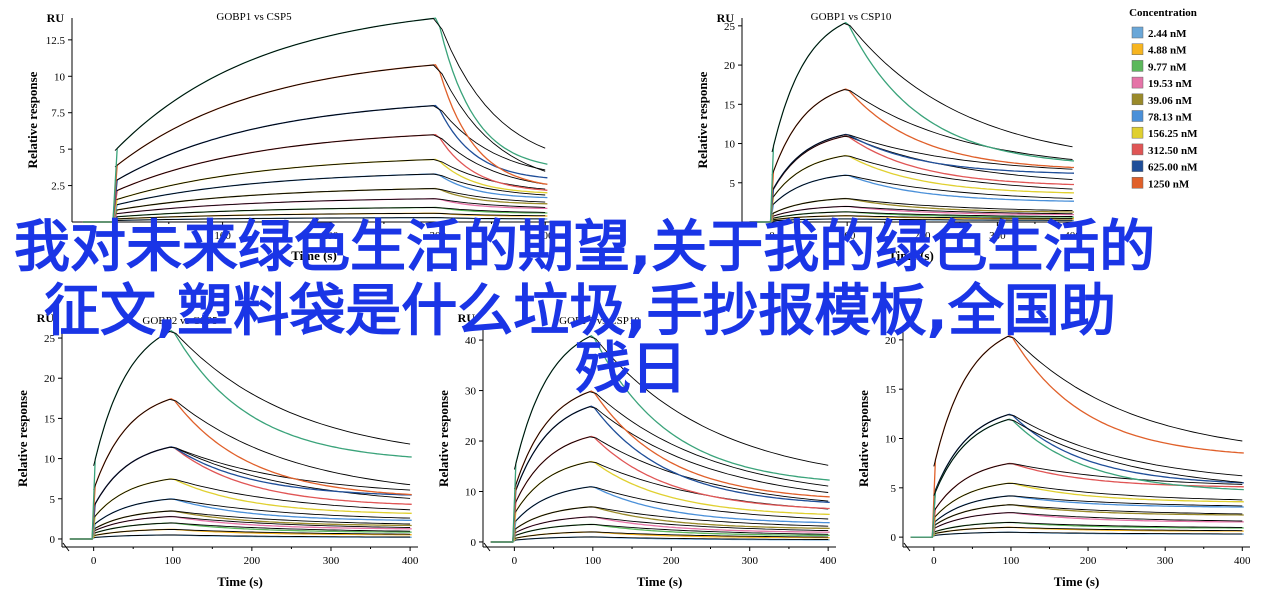  I want to click on chart-title: GOBP1 vs CSP10, so click(851, 17).